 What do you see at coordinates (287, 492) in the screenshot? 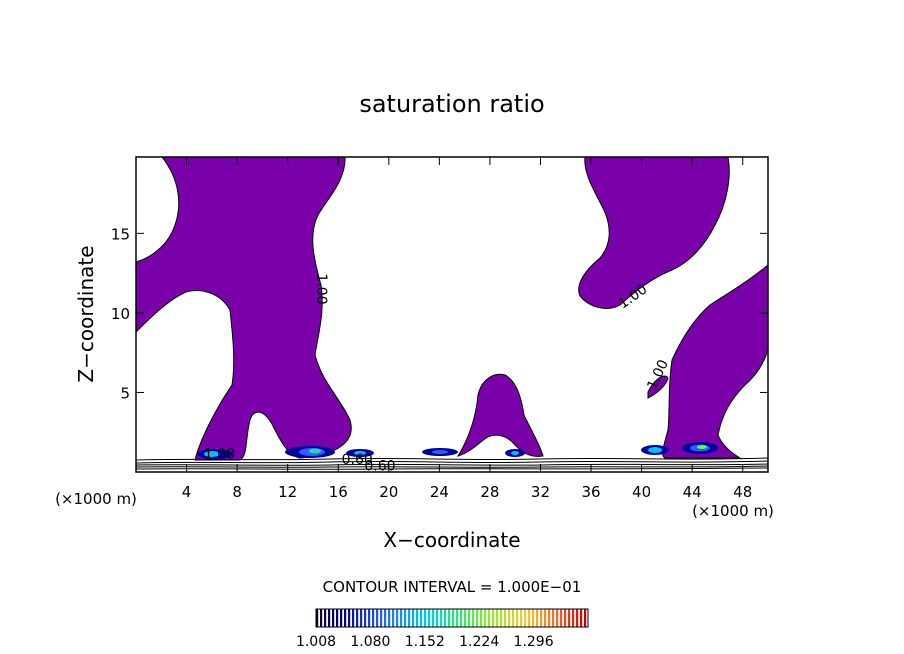
I see `x-tick-label: 12` at bounding box center [287, 492].